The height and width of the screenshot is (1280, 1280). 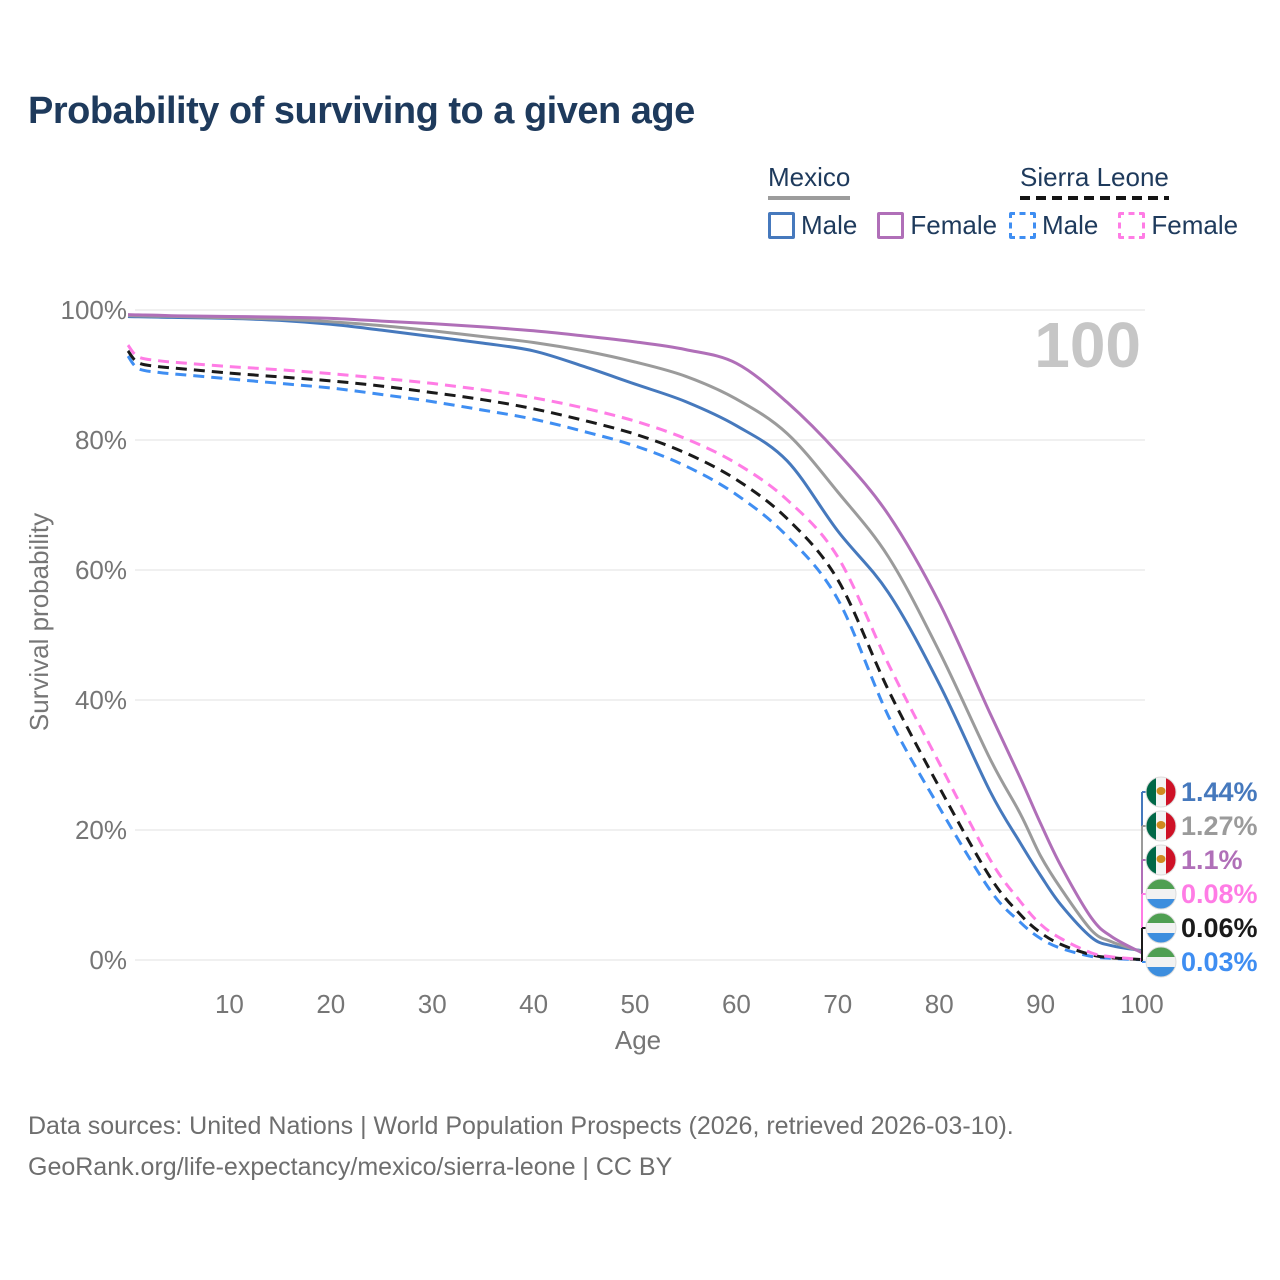 I want to click on end-value-label-mexico-female: 1.1%, so click(x=1212, y=860).